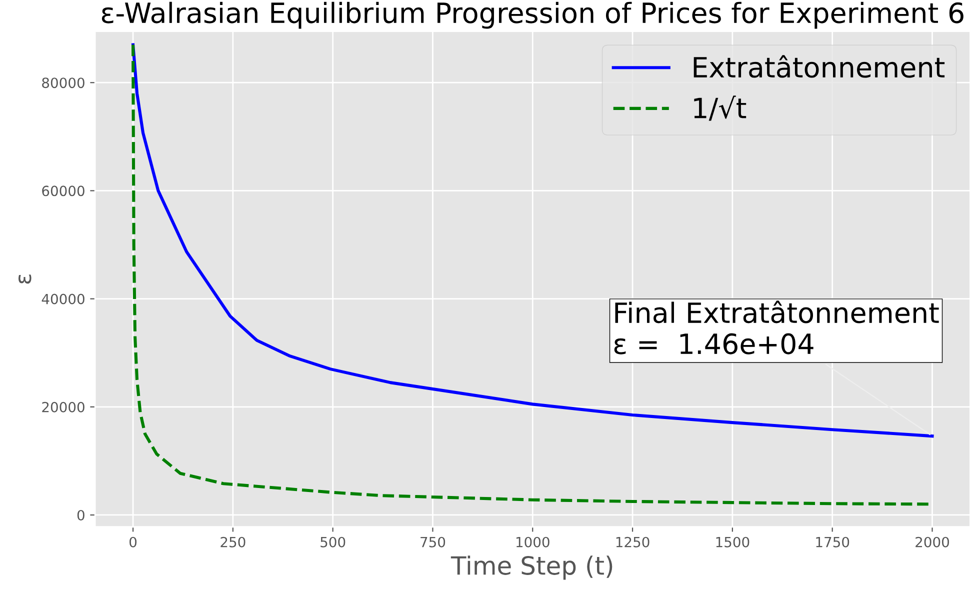  Describe the element at coordinates (63, 191) in the screenshot. I see `y-tick-label: 60000` at that location.